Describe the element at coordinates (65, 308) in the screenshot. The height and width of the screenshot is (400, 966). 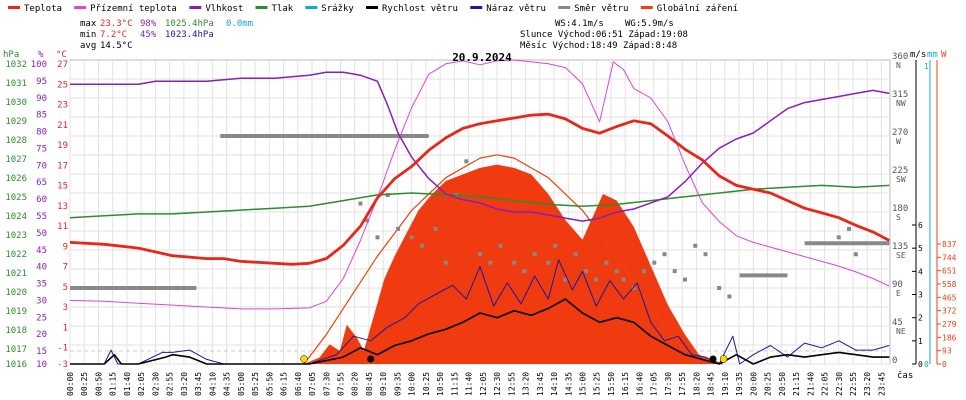
I see `temp-tick-label: 3` at that location.